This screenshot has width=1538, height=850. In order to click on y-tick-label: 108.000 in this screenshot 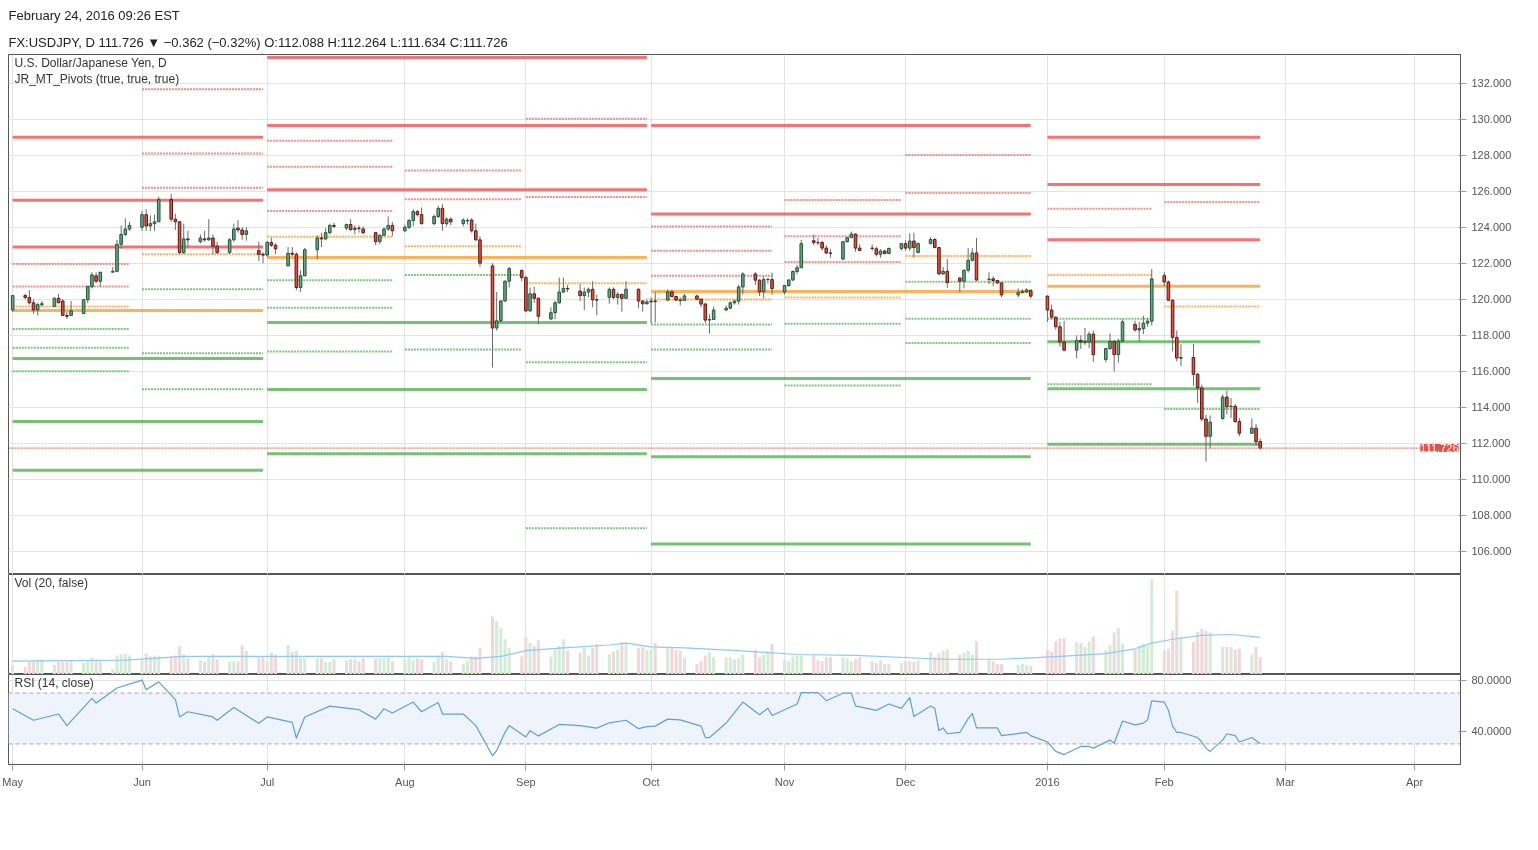, I will do `click(1491, 515)`.